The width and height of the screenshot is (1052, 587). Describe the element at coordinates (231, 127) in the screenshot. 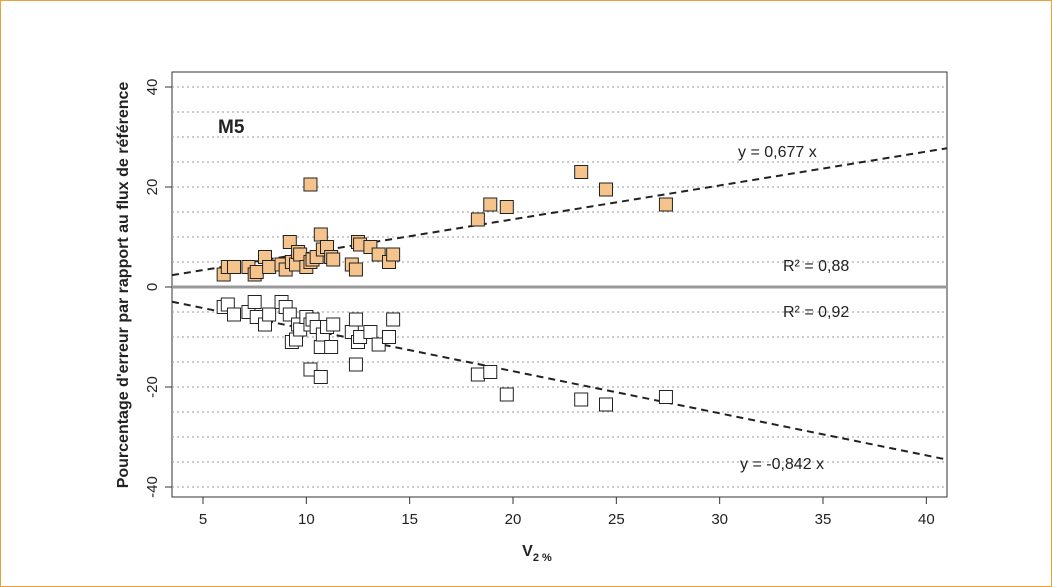

I see `panel-label: M5` at that location.